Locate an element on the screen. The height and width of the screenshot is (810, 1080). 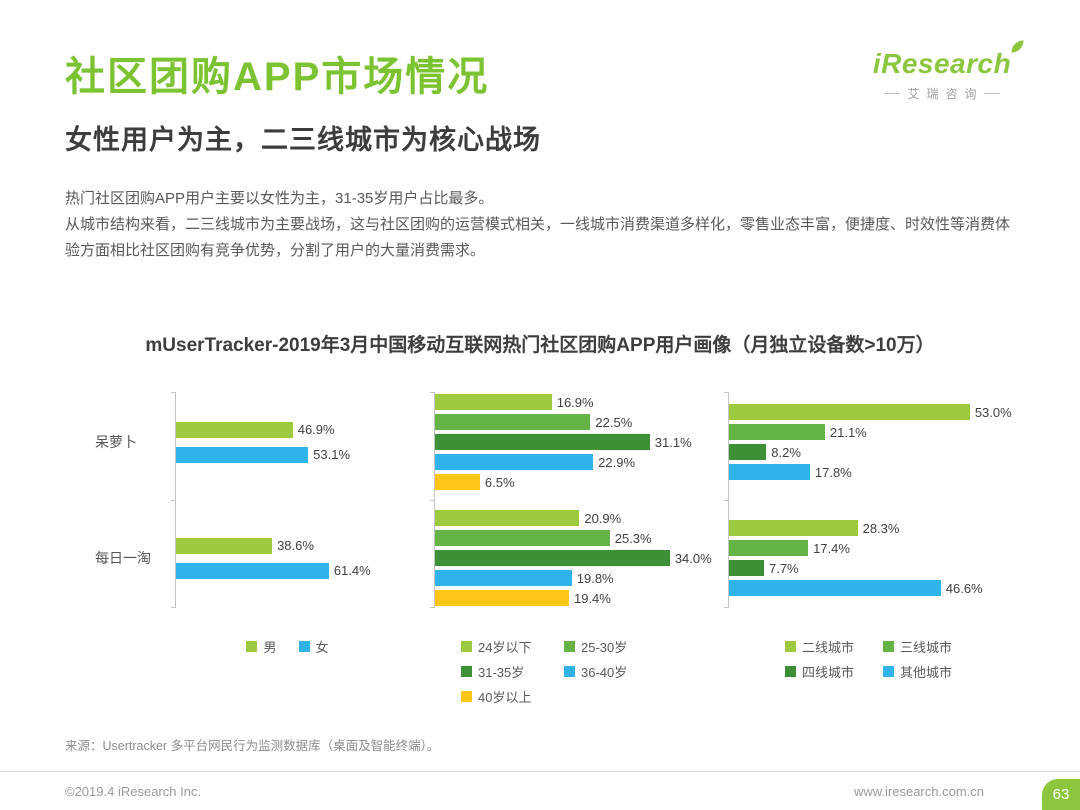
bar-value-label: 22.9% is located at coordinates (617, 462).